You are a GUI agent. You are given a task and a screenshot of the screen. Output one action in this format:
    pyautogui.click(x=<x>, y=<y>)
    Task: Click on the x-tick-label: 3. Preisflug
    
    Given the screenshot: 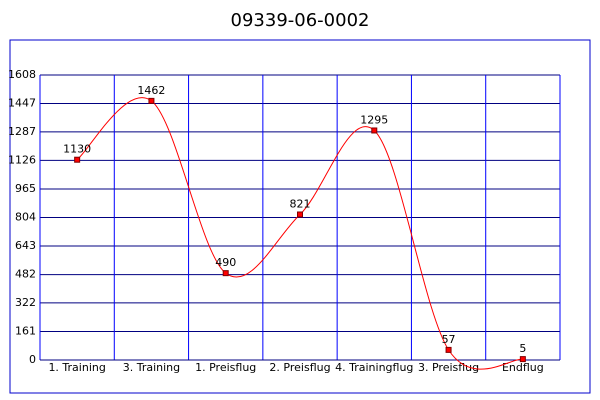 What is the action you would take?
    pyautogui.click(x=448, y=367)
    